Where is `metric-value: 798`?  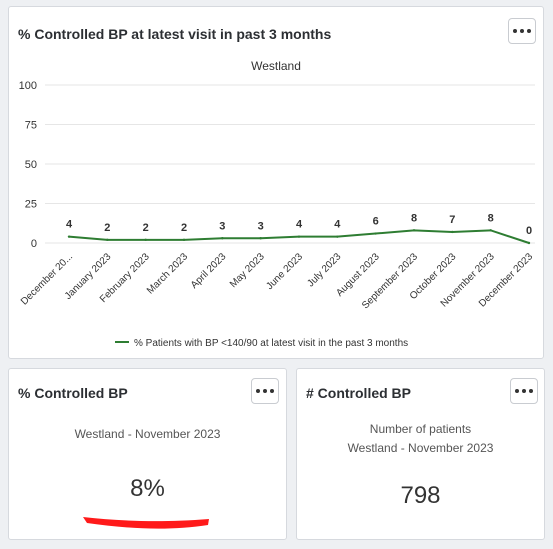 metric-value: 798 is located at coordinates (420, 495).